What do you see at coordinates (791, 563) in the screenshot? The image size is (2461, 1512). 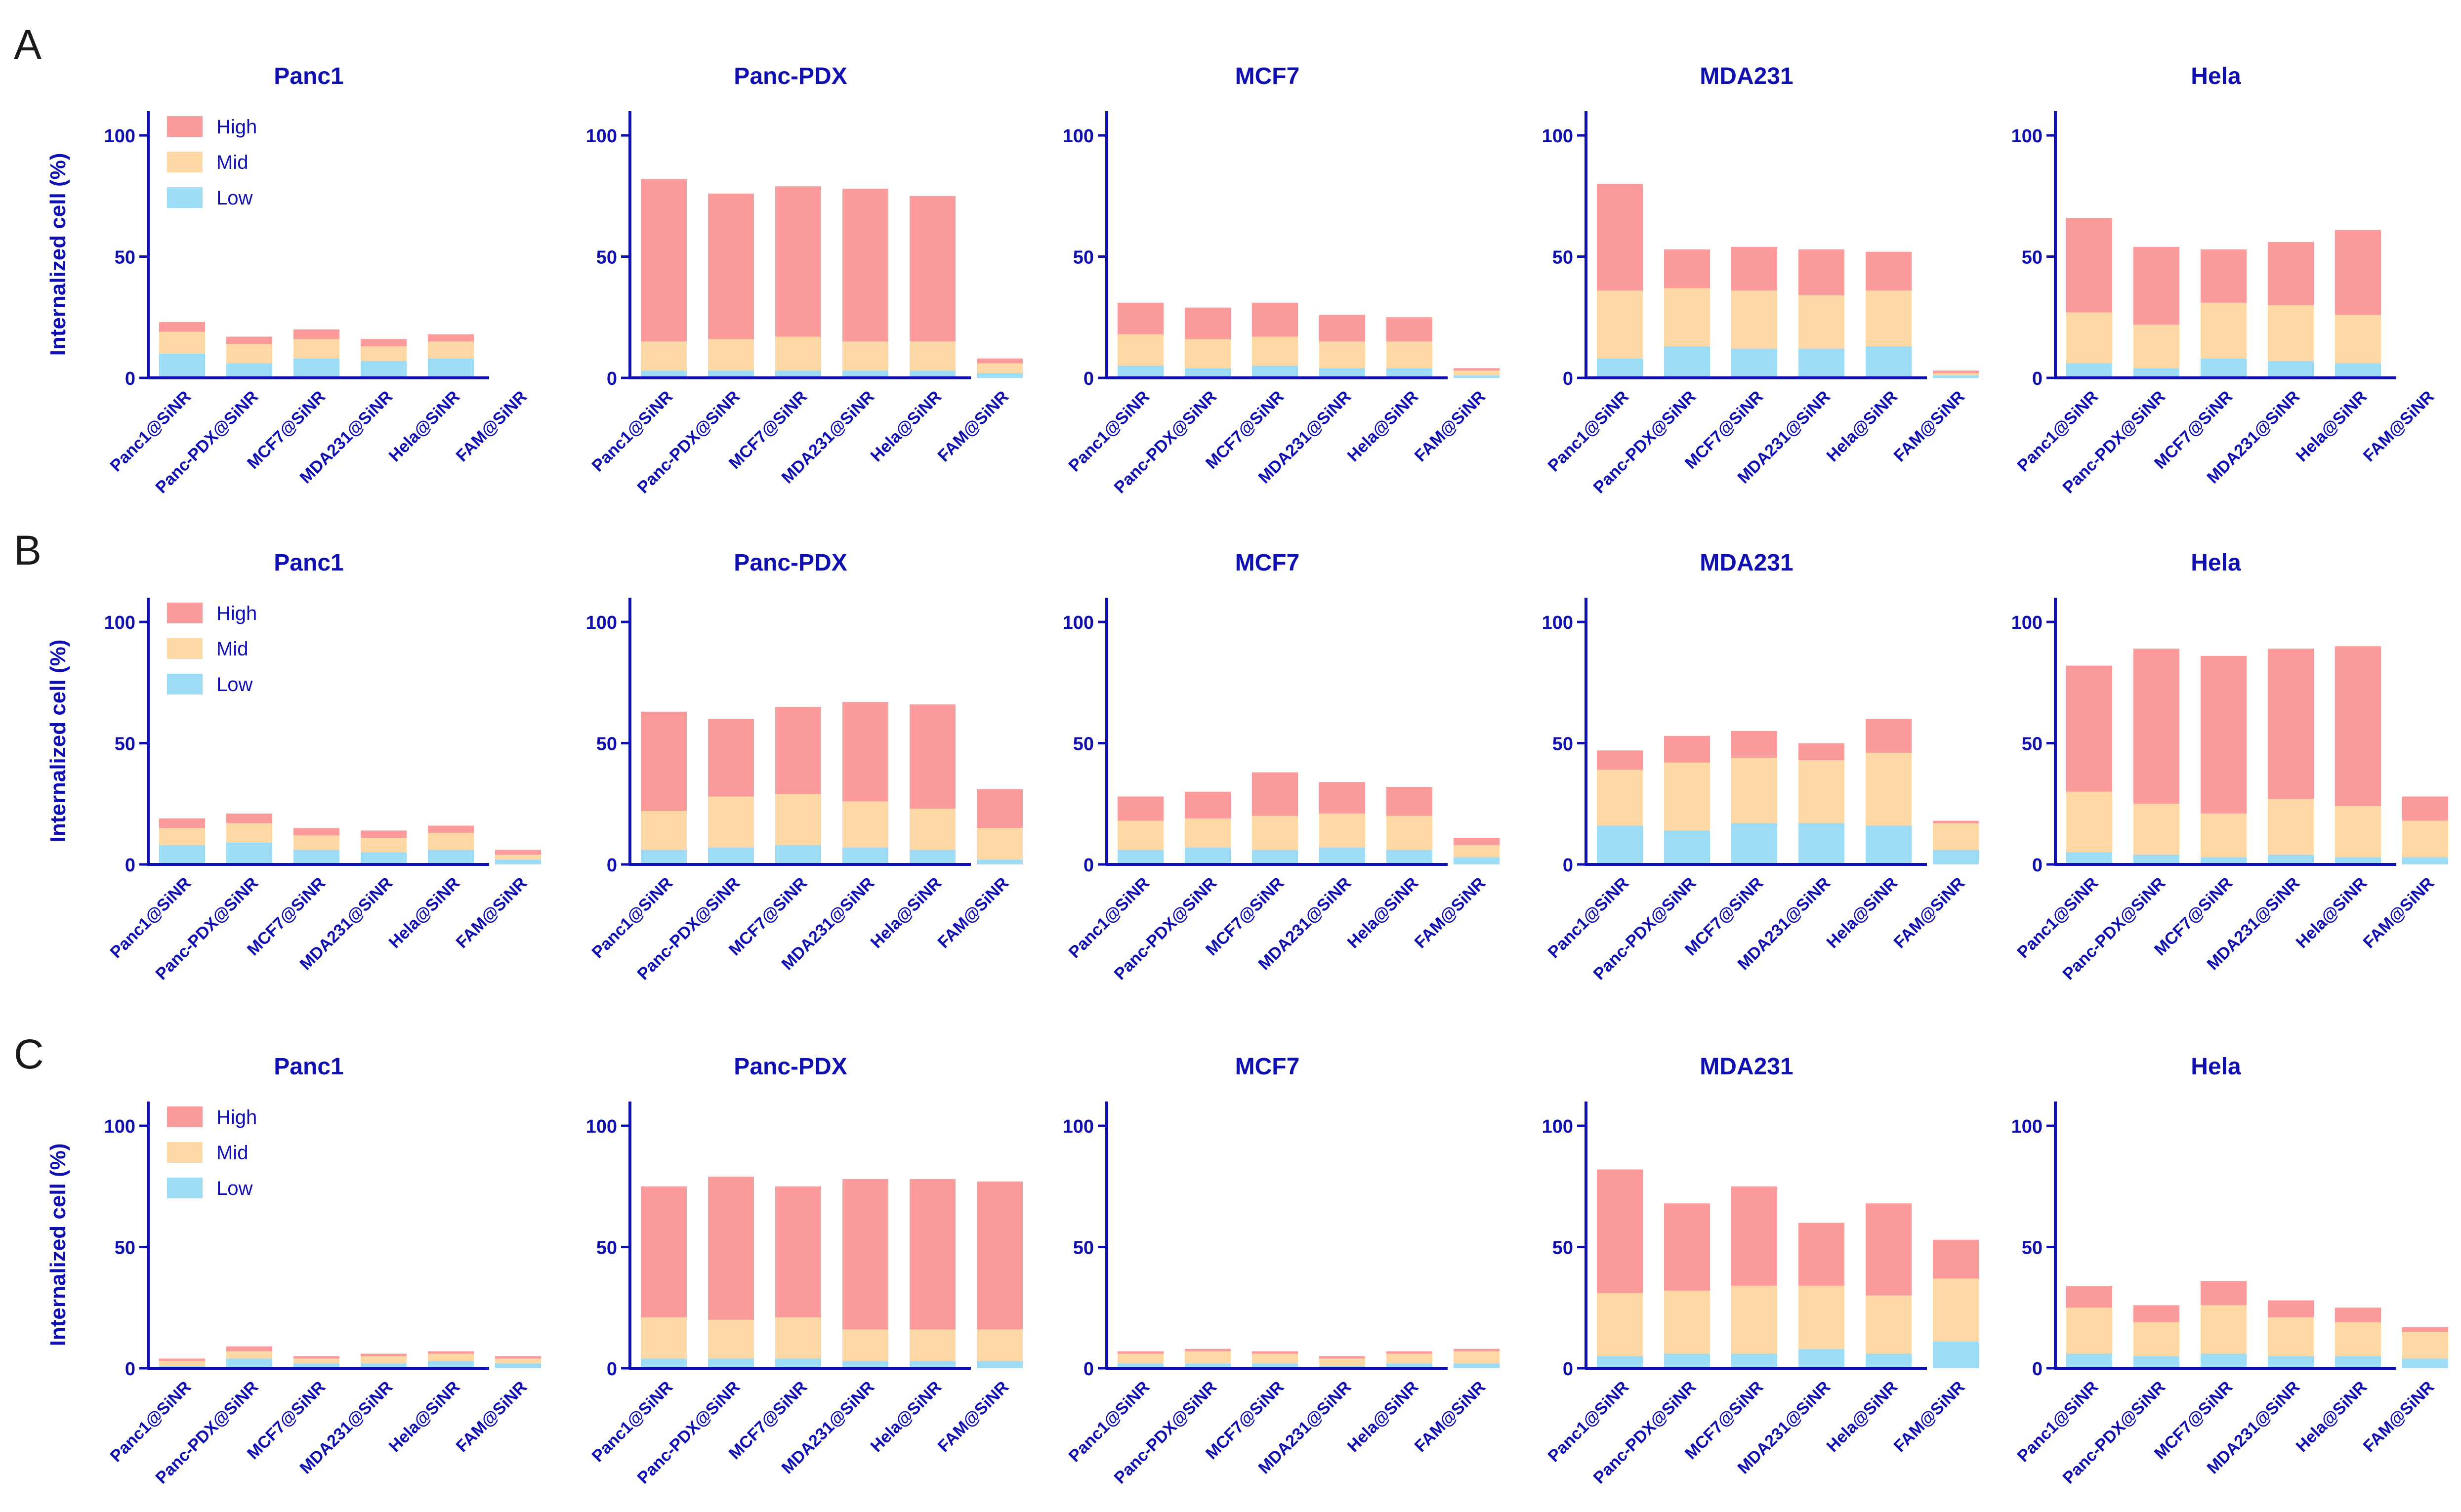 I see `chart-title: Panc-PDX` at bounding box center [791, 563].